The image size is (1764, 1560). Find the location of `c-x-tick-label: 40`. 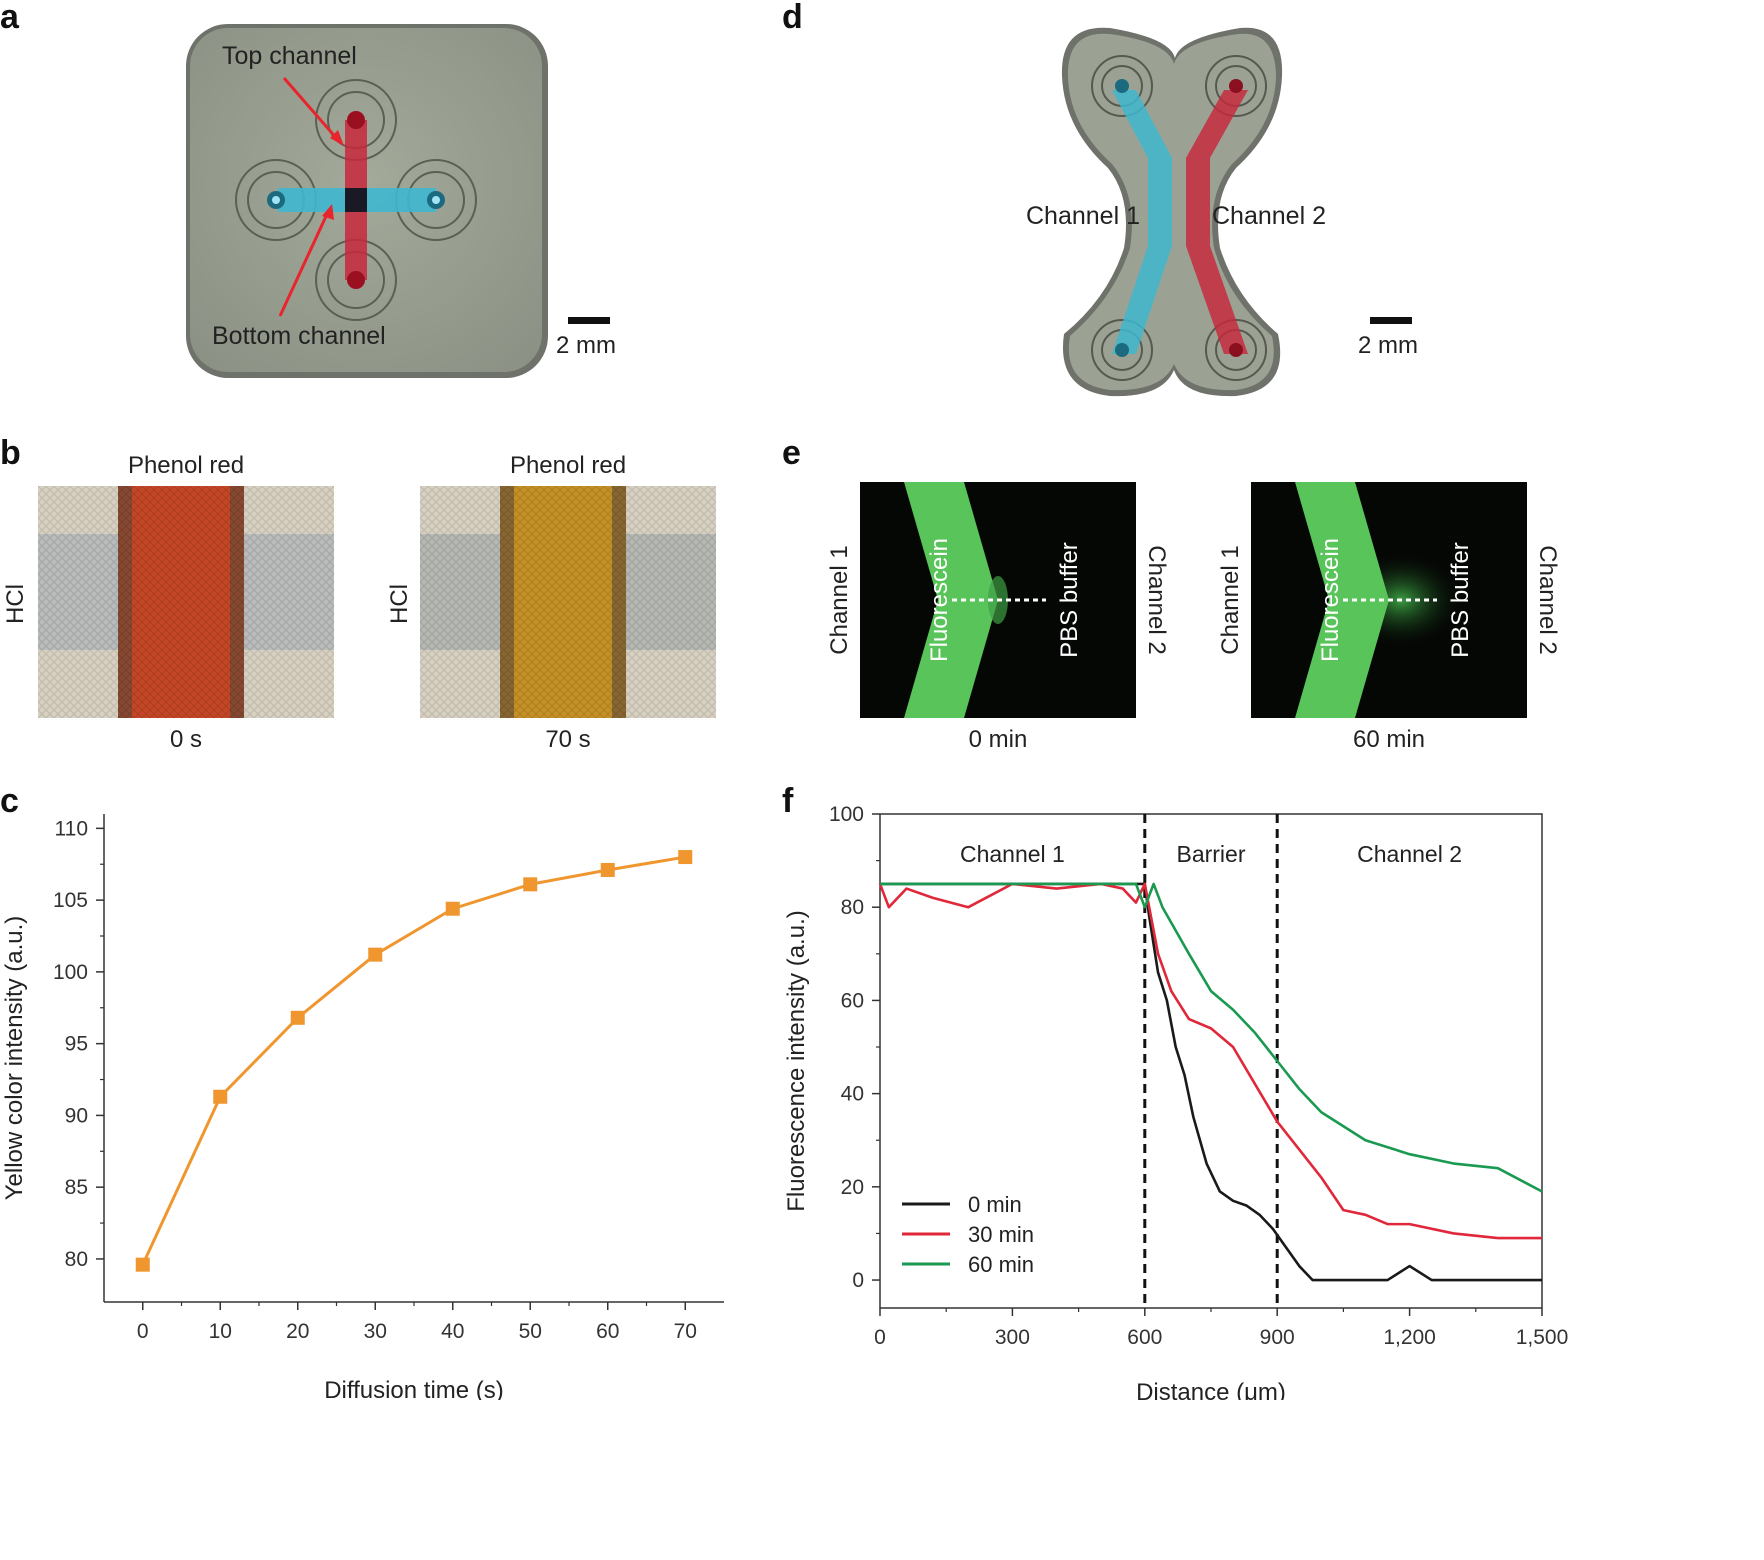

c-x-tick-label: 40 is located at coordinates (452, 1331).